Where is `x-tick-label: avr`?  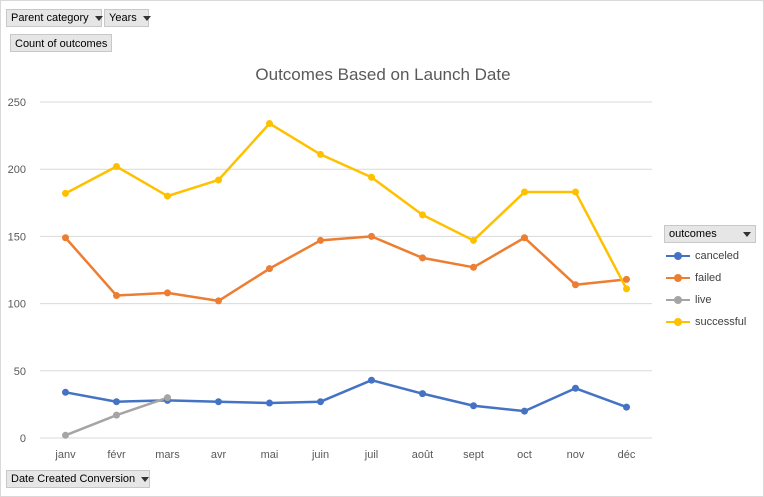
x-tick-label: avr is located at coordinates (219, 455).